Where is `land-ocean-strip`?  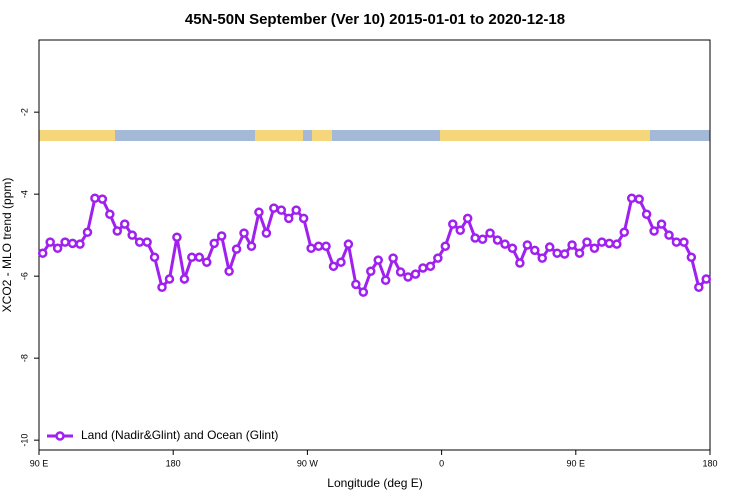 land-ocean-strip is located at coordinates (374, 135).